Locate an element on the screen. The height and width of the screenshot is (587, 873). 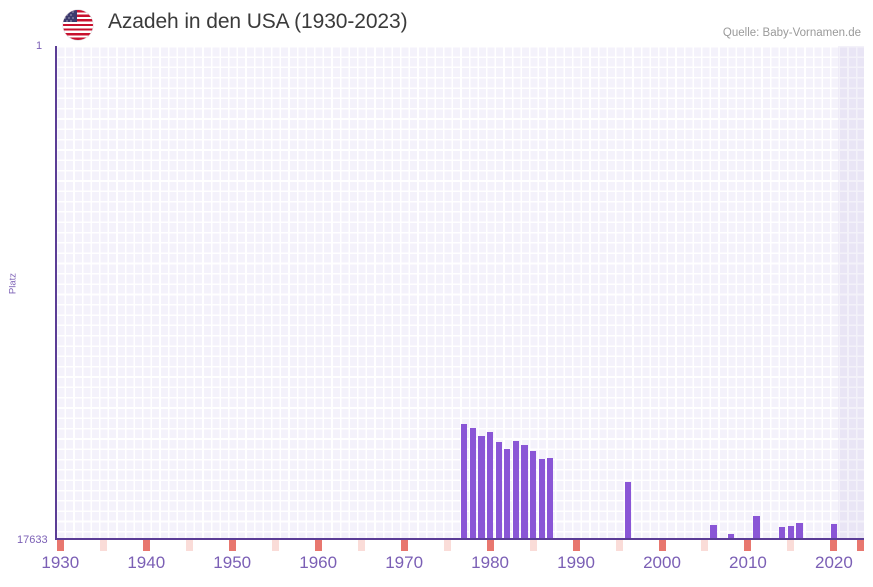
x-axis-tick-label: 2010 is located at coordinates (748, 562).